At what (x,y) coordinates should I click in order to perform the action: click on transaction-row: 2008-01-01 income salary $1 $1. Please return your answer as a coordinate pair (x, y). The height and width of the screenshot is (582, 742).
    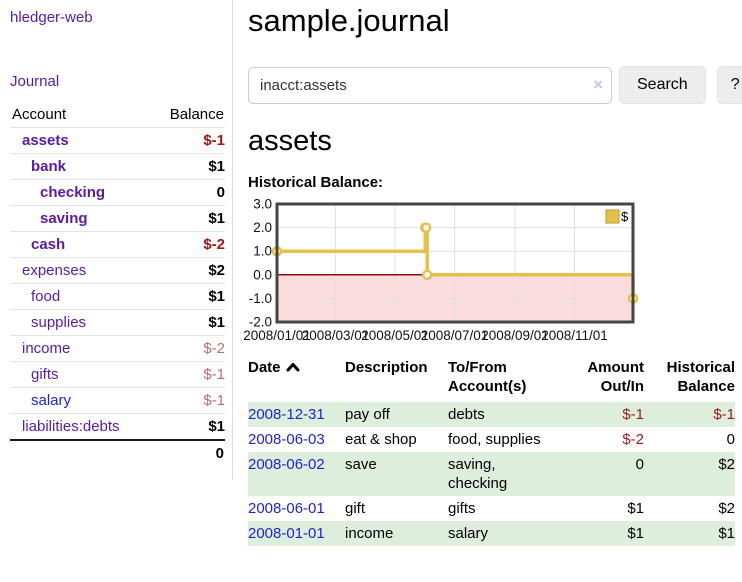
    Looking at the image, I should click on (491, 533).